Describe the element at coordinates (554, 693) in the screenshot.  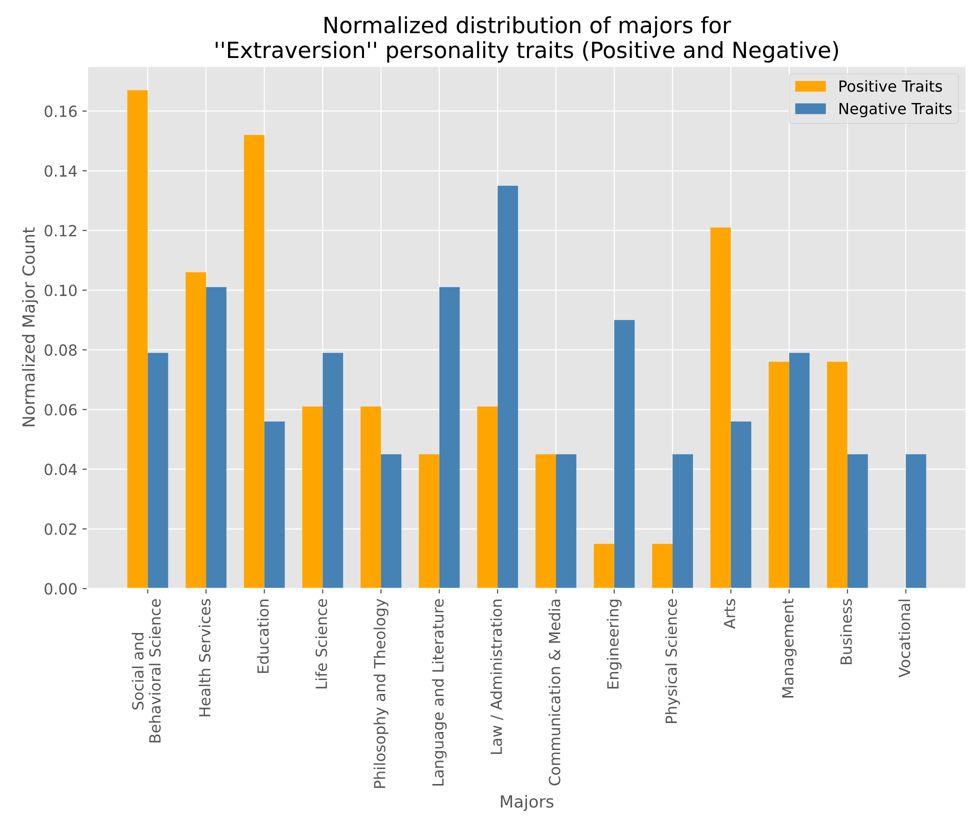
I see `x-tick-label: Communication & Media` at that location.